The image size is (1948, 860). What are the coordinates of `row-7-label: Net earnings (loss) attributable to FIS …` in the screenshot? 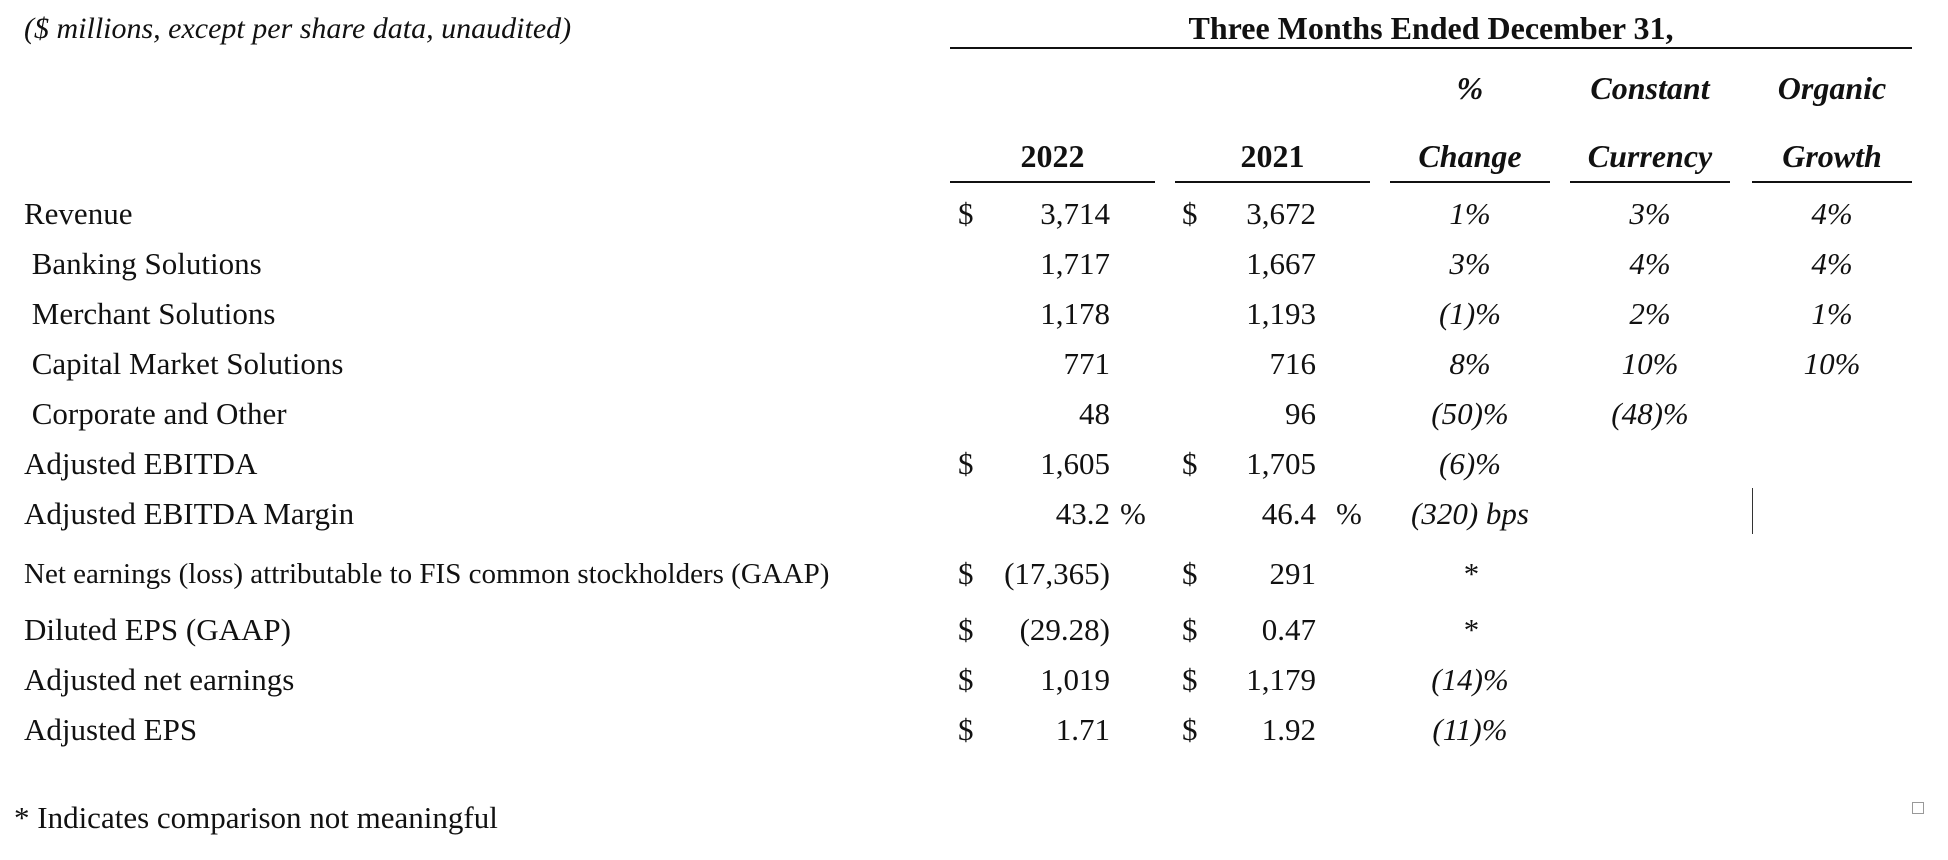 It's located at (427, 574).